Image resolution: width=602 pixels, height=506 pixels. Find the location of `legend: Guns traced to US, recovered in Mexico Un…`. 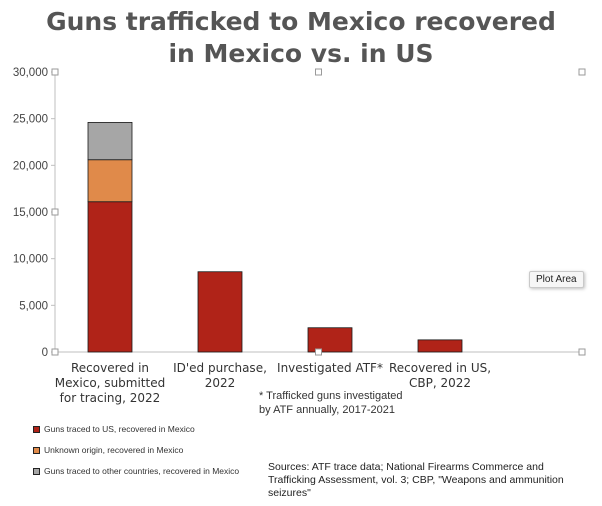

legend: Guns traced to US, recovered in Mexico Un… is located at coordinates (143, 455).